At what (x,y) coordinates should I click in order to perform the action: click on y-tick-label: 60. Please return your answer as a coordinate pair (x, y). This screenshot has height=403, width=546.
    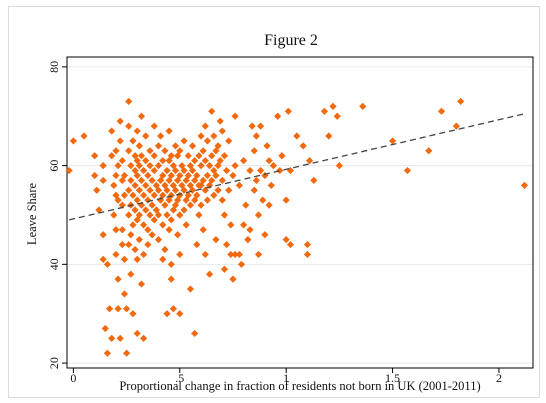
    Looking at the image, I should click on (54, 166).